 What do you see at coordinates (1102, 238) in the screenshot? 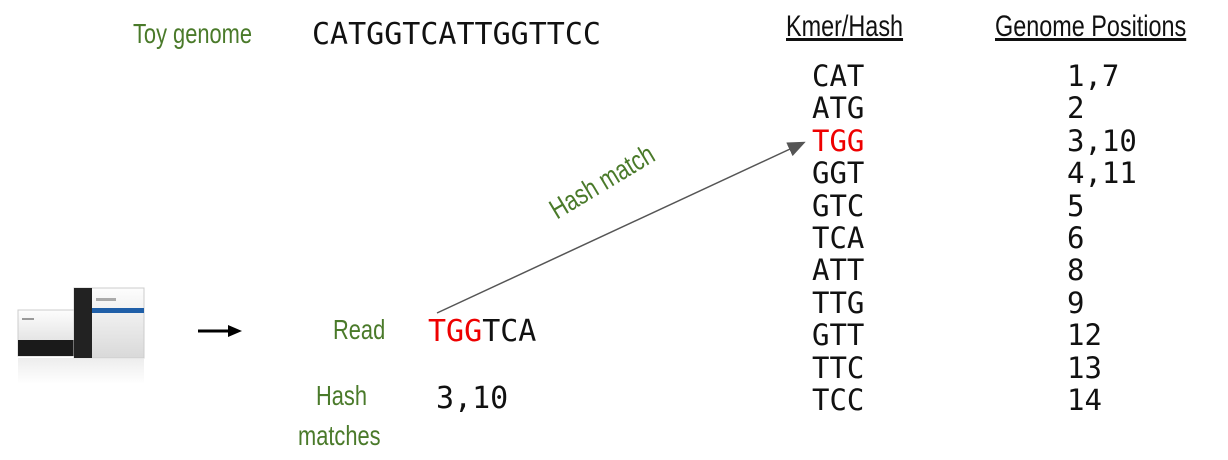
I see `positions-column: 1,7 2 3,10 4,11 5 6 8 9 12 13 14` at bounding box center [1102, 238].